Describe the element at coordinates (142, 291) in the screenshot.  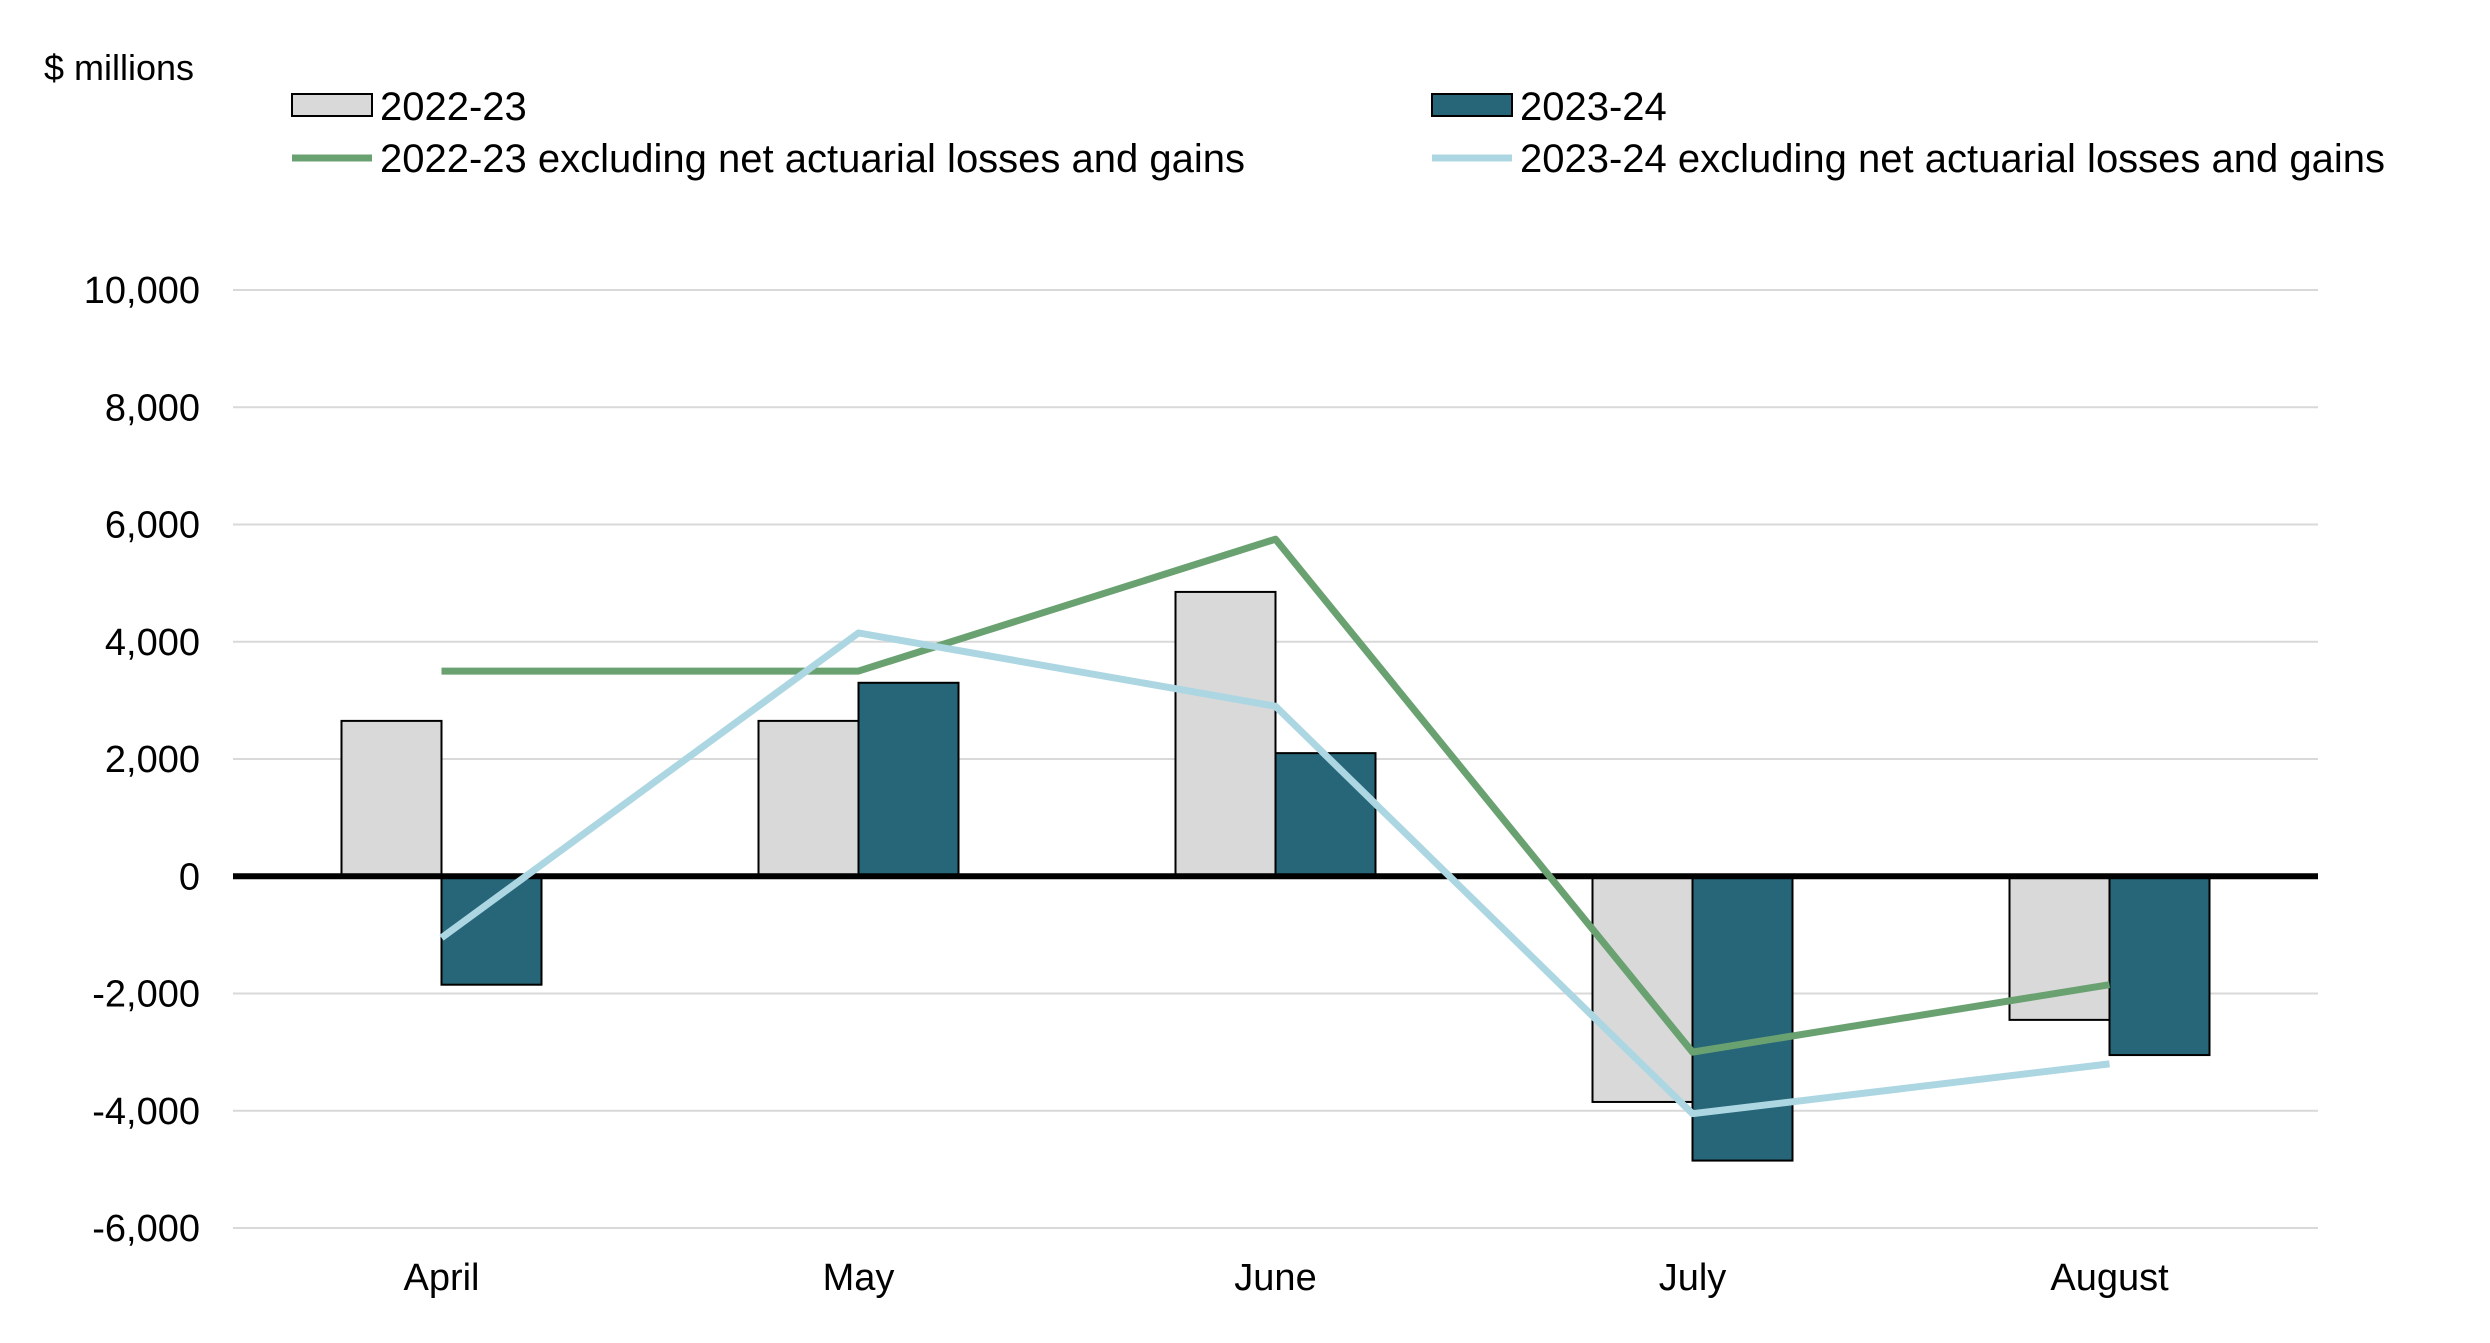
I see `y-tick-label: 10,000` at that location.